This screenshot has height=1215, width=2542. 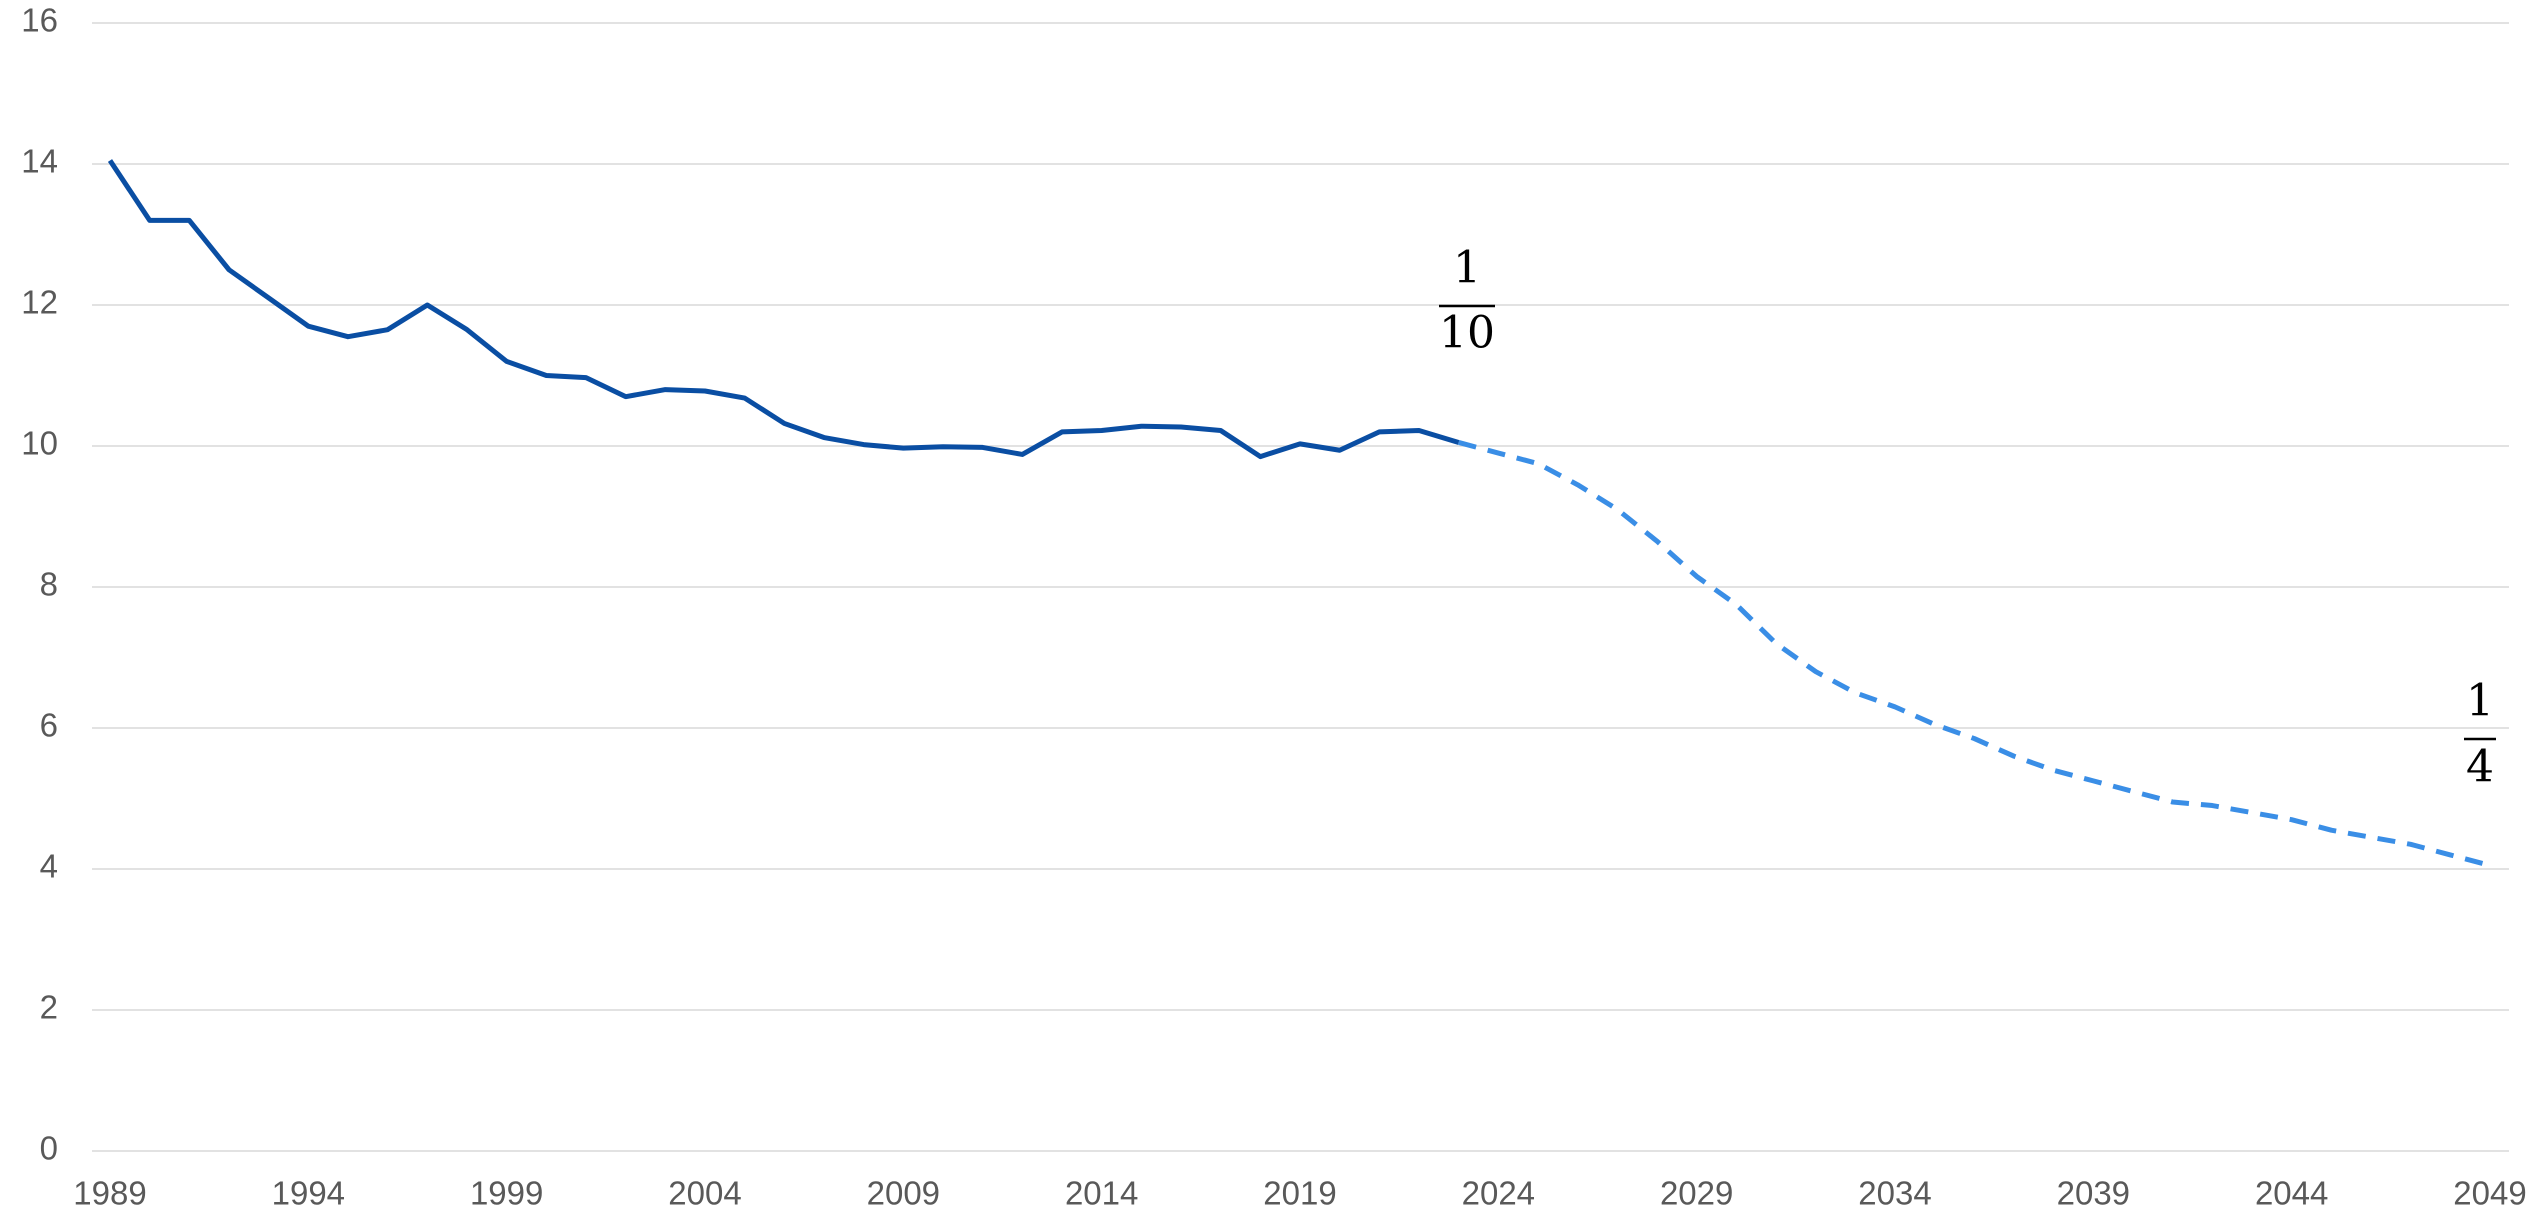 I want to click on x-tick-label: 2039, so click(x=2093, y=1193).